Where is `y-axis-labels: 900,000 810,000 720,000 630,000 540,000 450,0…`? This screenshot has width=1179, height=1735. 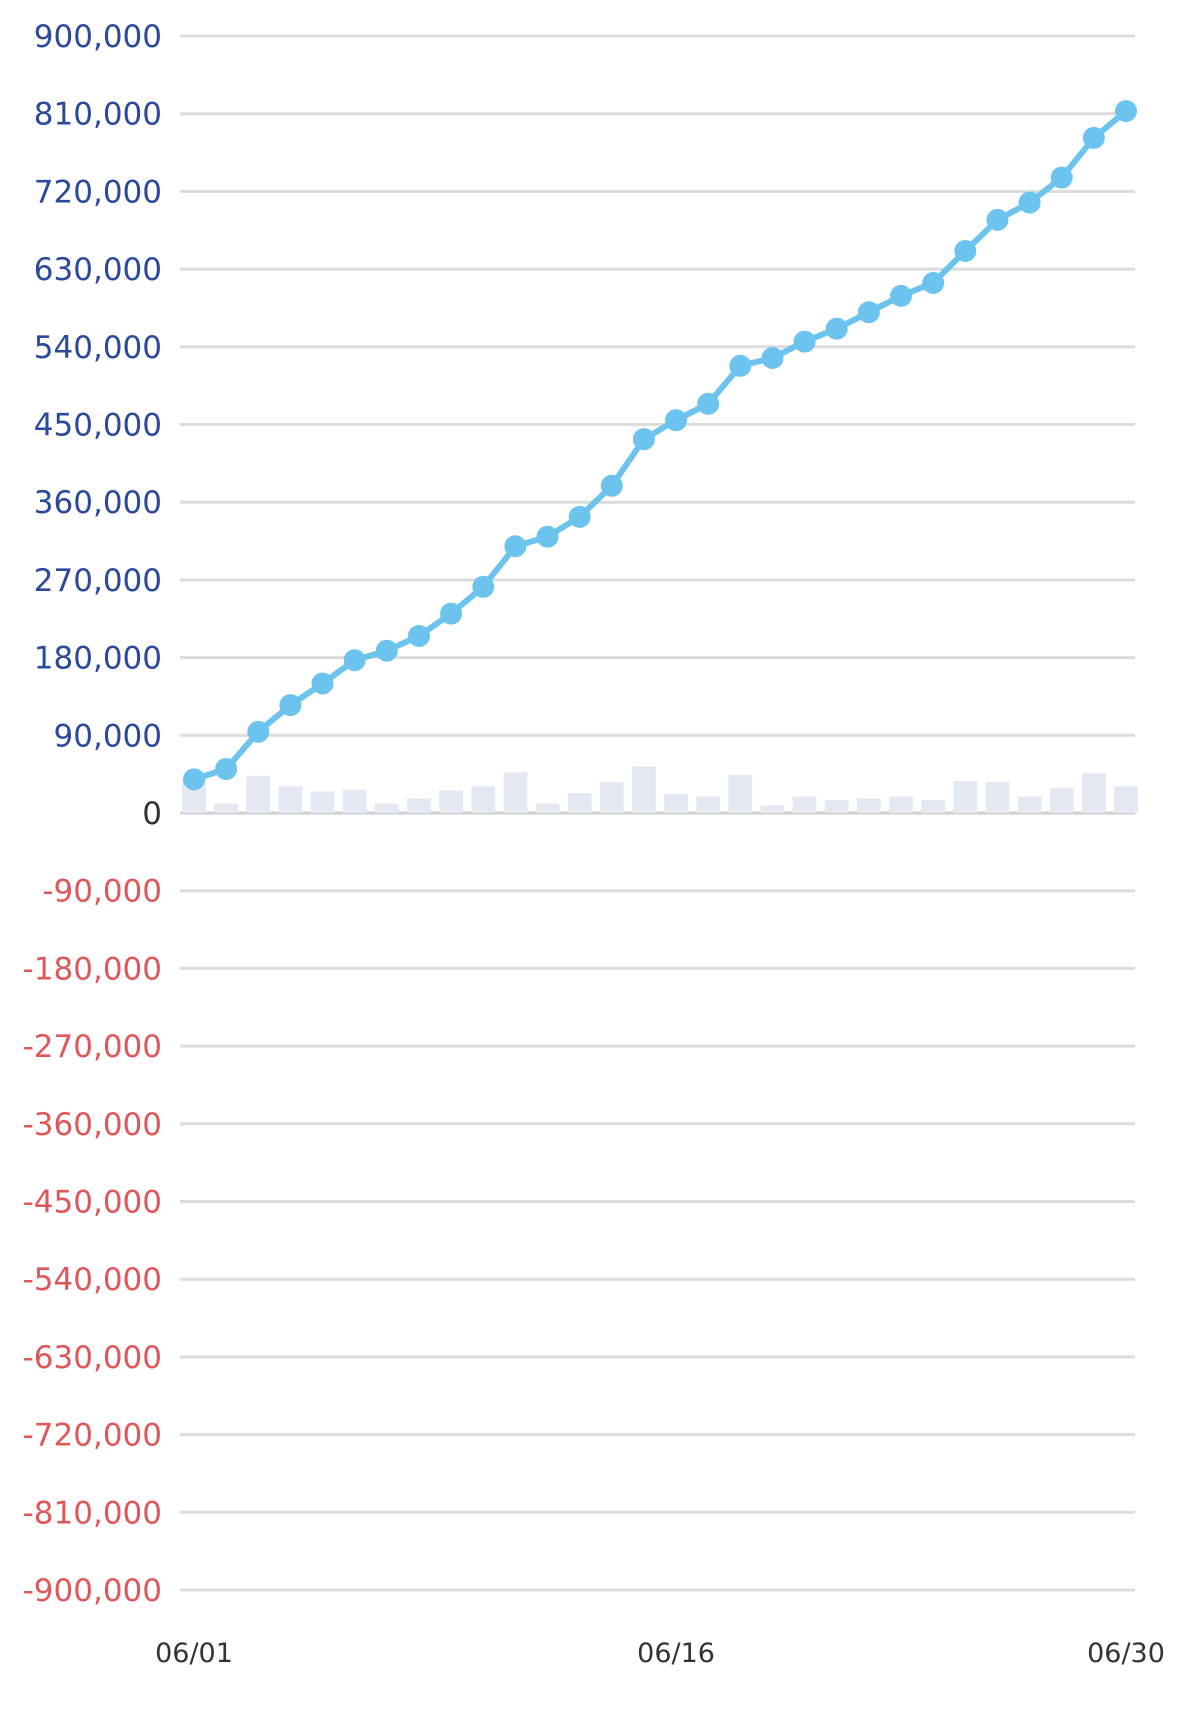 y-axis-labels: 900,000 810,000 720,000 630,000 540,000 450,0… is located at coordinates (92, 814).